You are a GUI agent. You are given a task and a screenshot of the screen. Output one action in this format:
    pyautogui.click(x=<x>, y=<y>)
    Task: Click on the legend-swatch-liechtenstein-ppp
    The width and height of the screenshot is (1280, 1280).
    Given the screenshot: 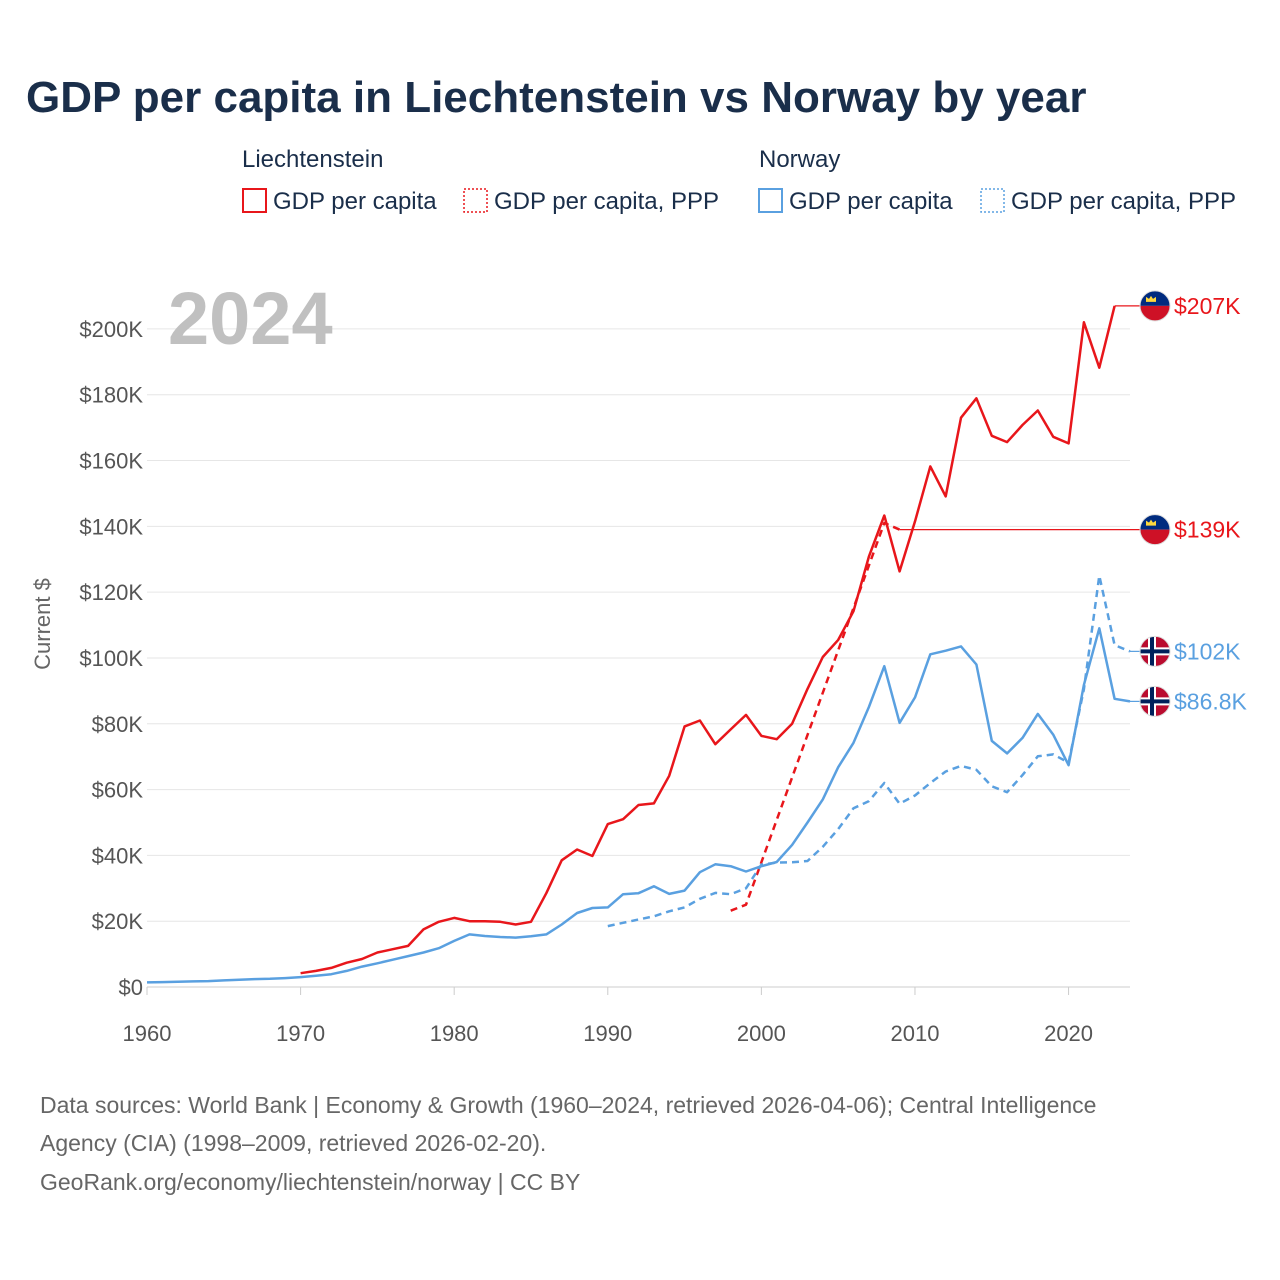 What is the action you would take?
    pyautogui.click(x=475, y=200)
    